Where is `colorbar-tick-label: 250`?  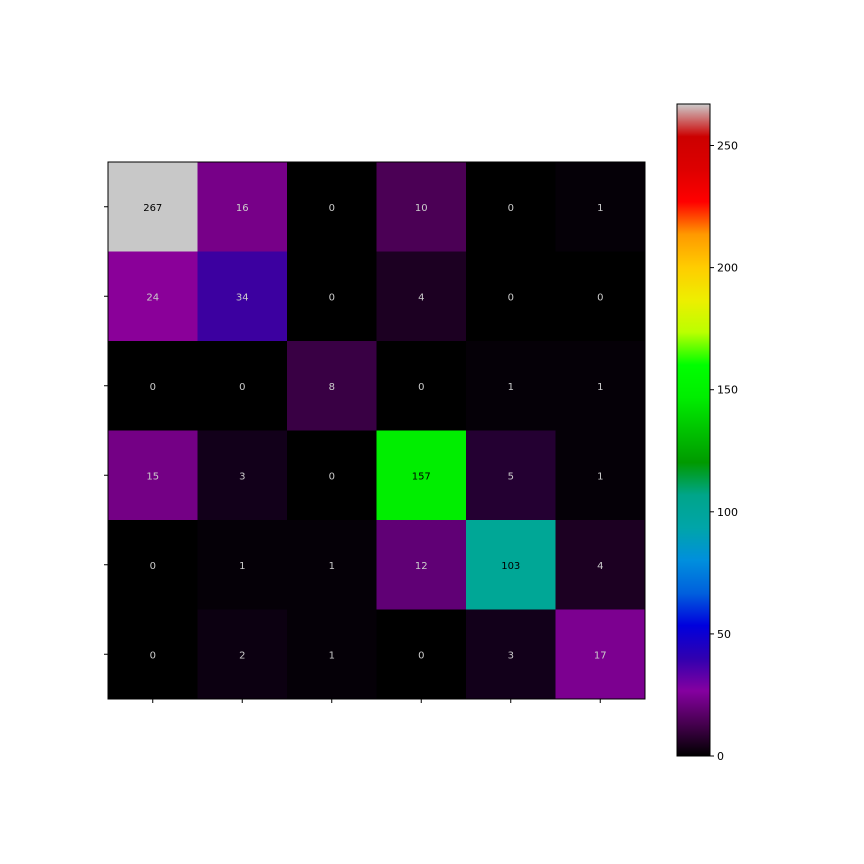
colorbar-tick-label: 250 is located at coordinates (727, 146).